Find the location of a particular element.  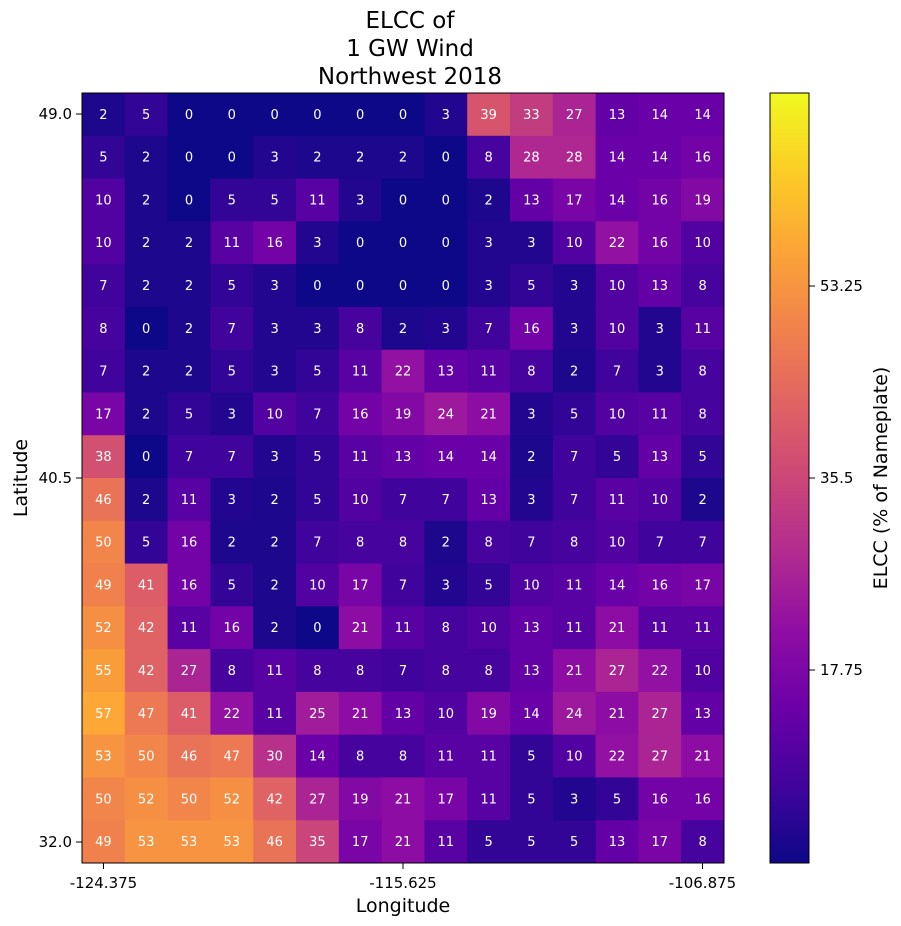

colorbar: 17.75 35.5 53.25 ELCC (% of Nameplate) is located at coordinates (830, 478).